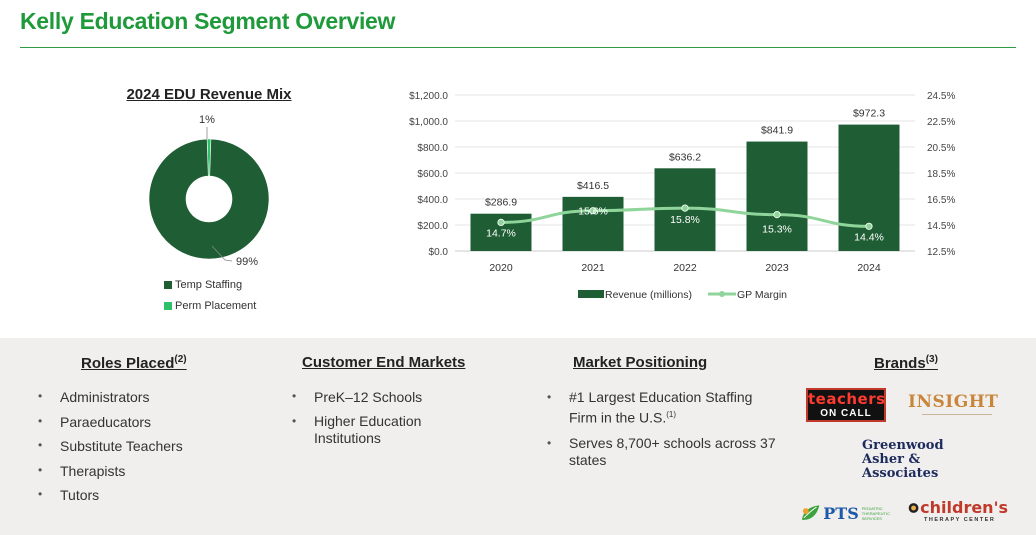  What do you see at coordinates (207, 120) in the screenshot?
I see `slice-label-perm: 1%` at bounding box center [207, 120].